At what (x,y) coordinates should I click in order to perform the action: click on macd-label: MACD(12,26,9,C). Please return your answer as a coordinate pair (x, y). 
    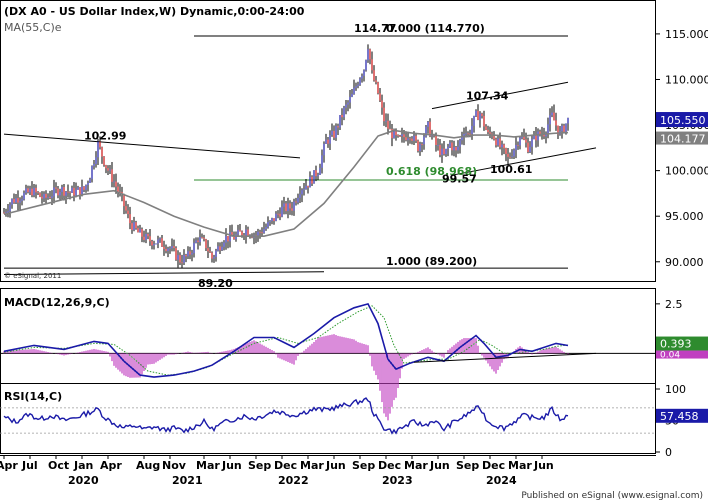
    Looking at the image, I should click on (57, 302).